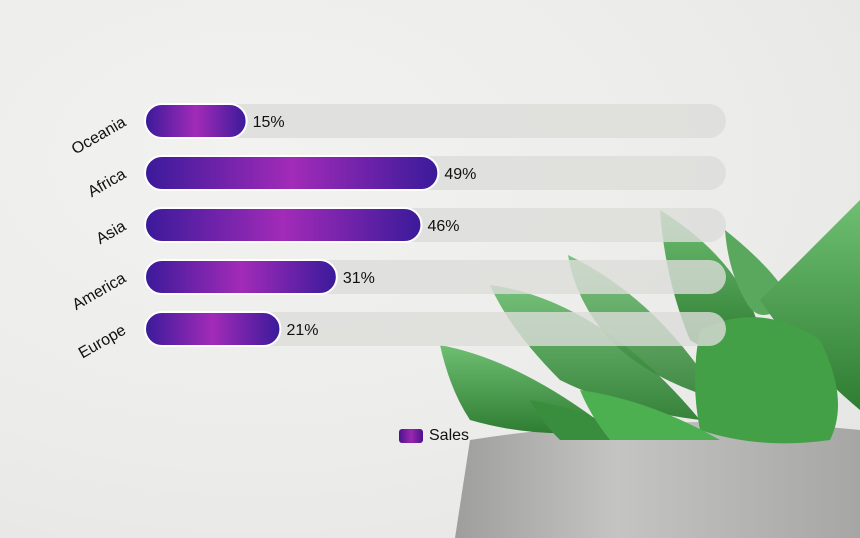 This screenshot has height=538, width=860. I want to click on category-label-oceania: Oceania, so click(99, 136).